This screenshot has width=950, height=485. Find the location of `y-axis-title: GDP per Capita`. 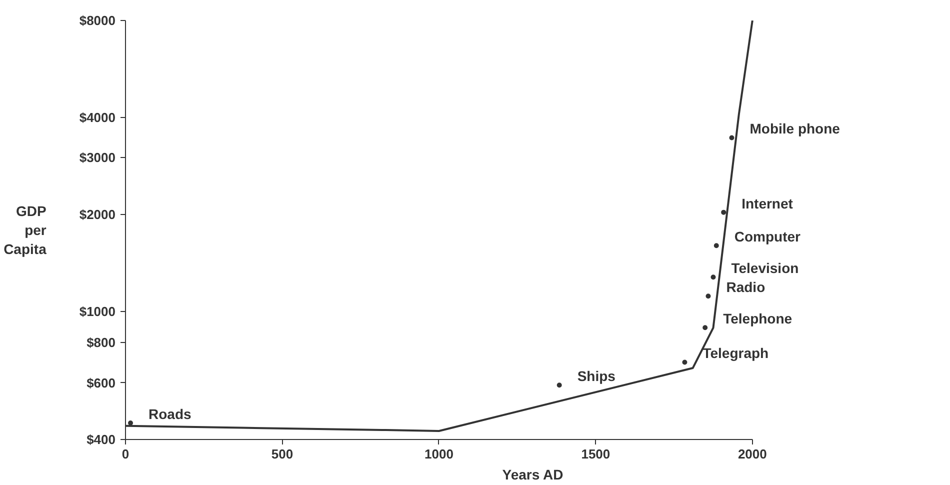

y-axis-title: GDP per Capita is located at coordinates (25, 230).